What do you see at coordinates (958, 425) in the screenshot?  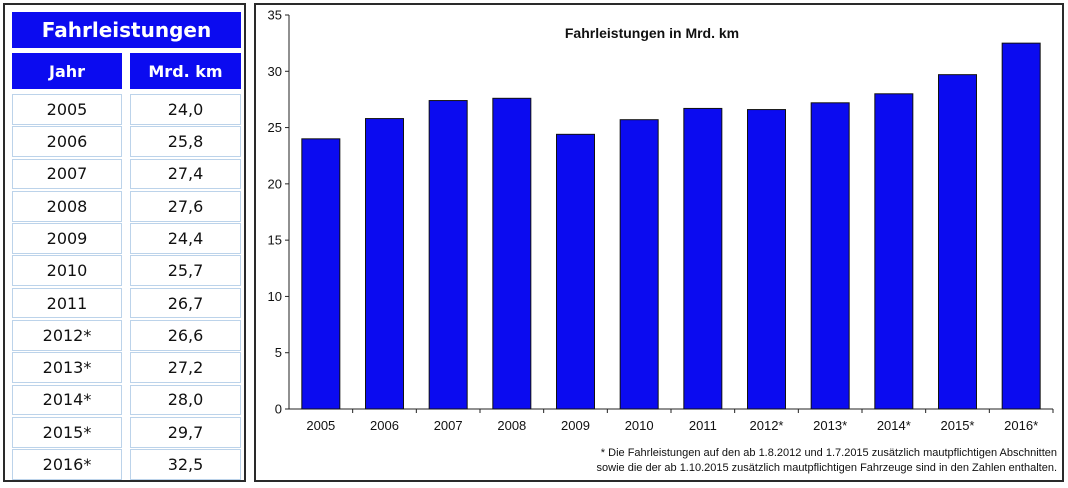 I see `x-tick-label: 2015*` at bounding box center [958, 425].